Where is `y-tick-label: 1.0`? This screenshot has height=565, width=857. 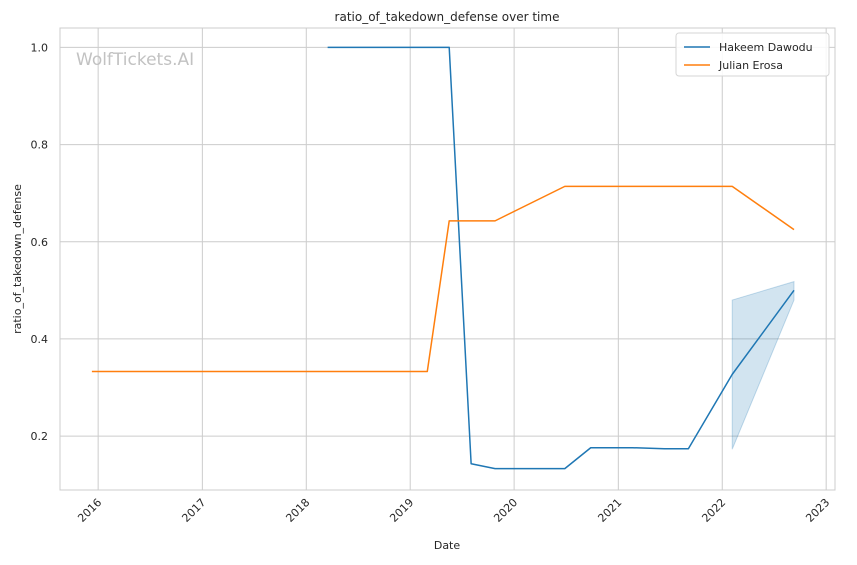
y-tick-label: 1.0 is located at coordinates (40, 47).